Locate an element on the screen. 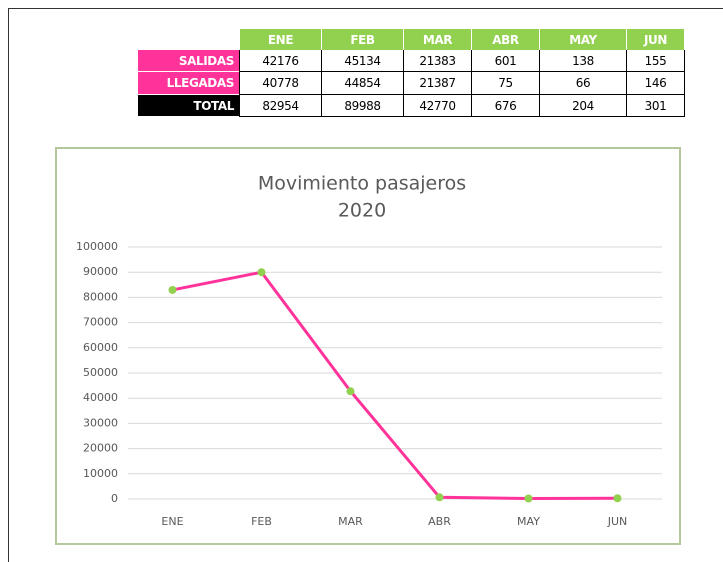 Image resolution: width=723 pixels, height=562 pixels. y-tick-label: 100000 is located at coordinates (97, 246).